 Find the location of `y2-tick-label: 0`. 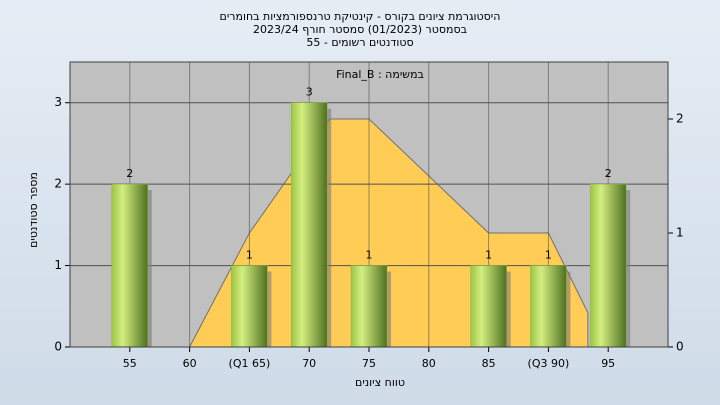

y2-tick-label: 0 is located at coordinates (680, 347).